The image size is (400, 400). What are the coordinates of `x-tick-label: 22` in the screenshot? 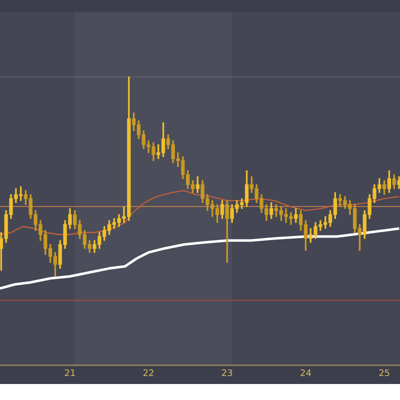 It's located at (148, 373).